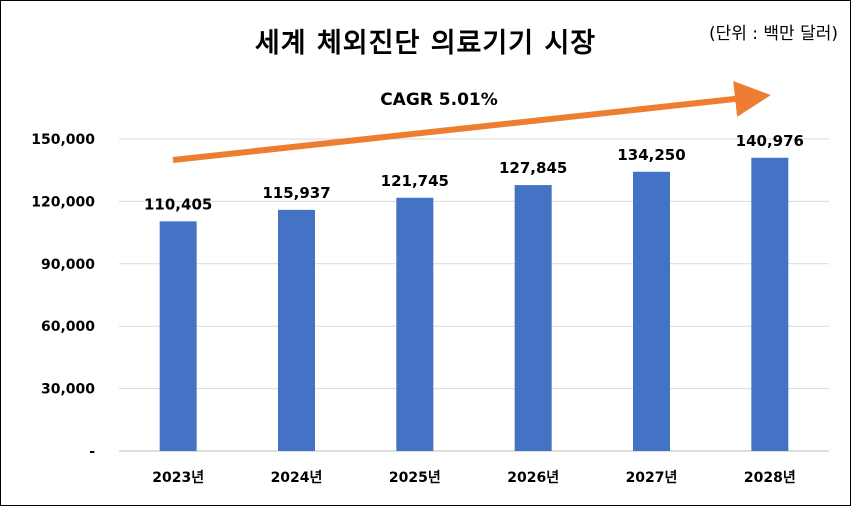  Describe the element at coordinates (533, 168) in the screenshot. I see `bar-value-label: 127,845` at that location.